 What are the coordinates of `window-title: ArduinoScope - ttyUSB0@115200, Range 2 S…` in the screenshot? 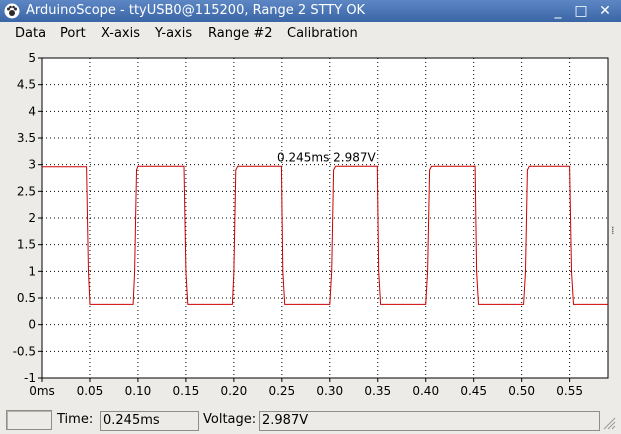 It's located at (196, 10).